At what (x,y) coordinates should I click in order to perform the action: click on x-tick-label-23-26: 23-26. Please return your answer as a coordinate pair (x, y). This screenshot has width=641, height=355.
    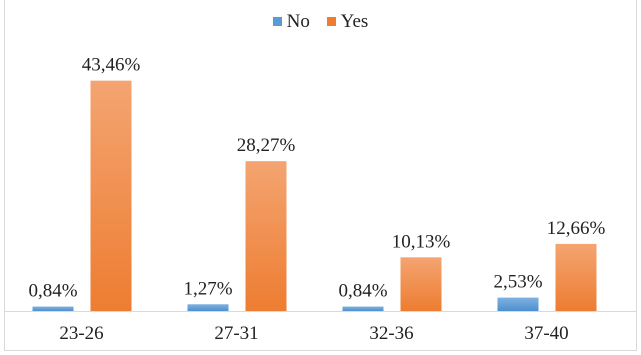
    Looking at the image, I should click on (81, 333).